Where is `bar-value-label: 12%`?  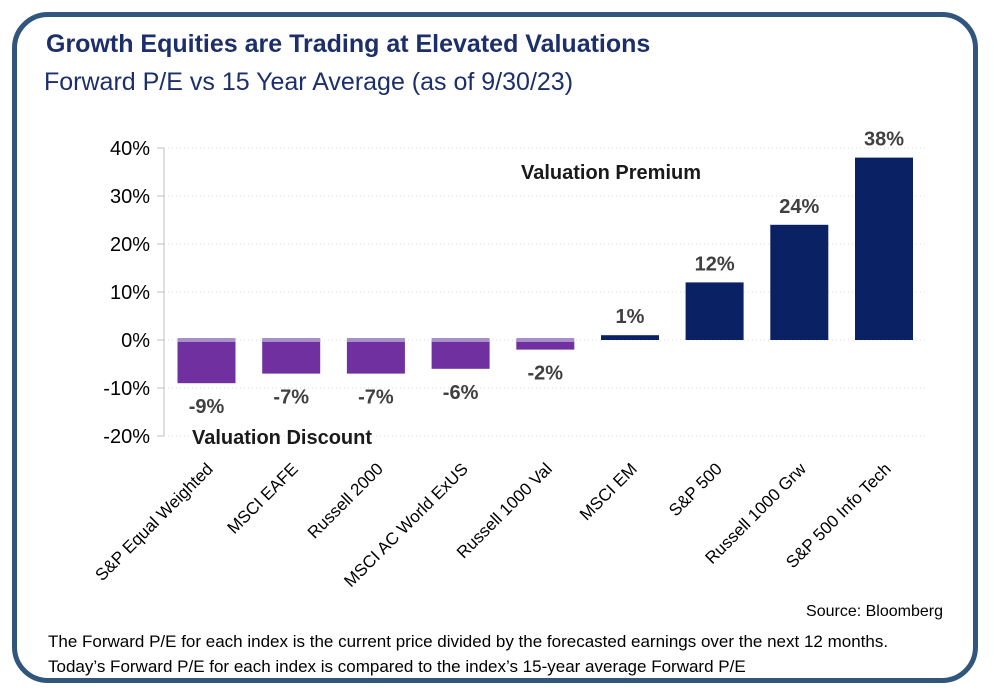
bar-value-label: 12% is located at coordinates (715, 264).